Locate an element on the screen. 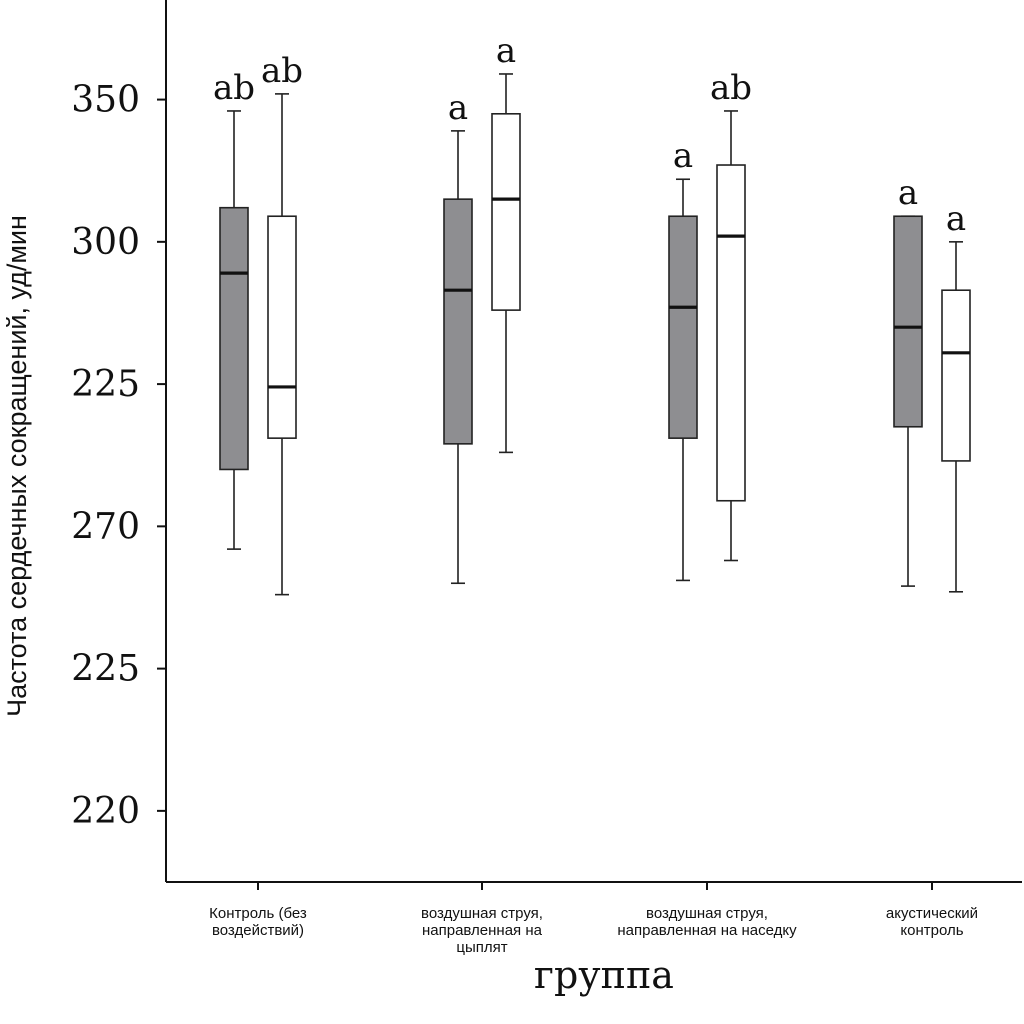  y-tick-label: 300 is located at coordinates (105, 242).